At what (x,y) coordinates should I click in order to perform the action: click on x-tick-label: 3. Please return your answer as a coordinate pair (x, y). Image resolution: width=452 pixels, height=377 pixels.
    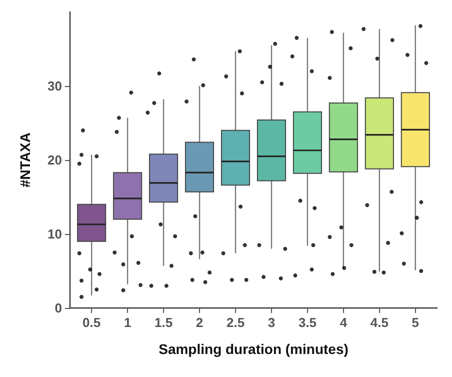
    Looking at the image, I should click on (272, 322).